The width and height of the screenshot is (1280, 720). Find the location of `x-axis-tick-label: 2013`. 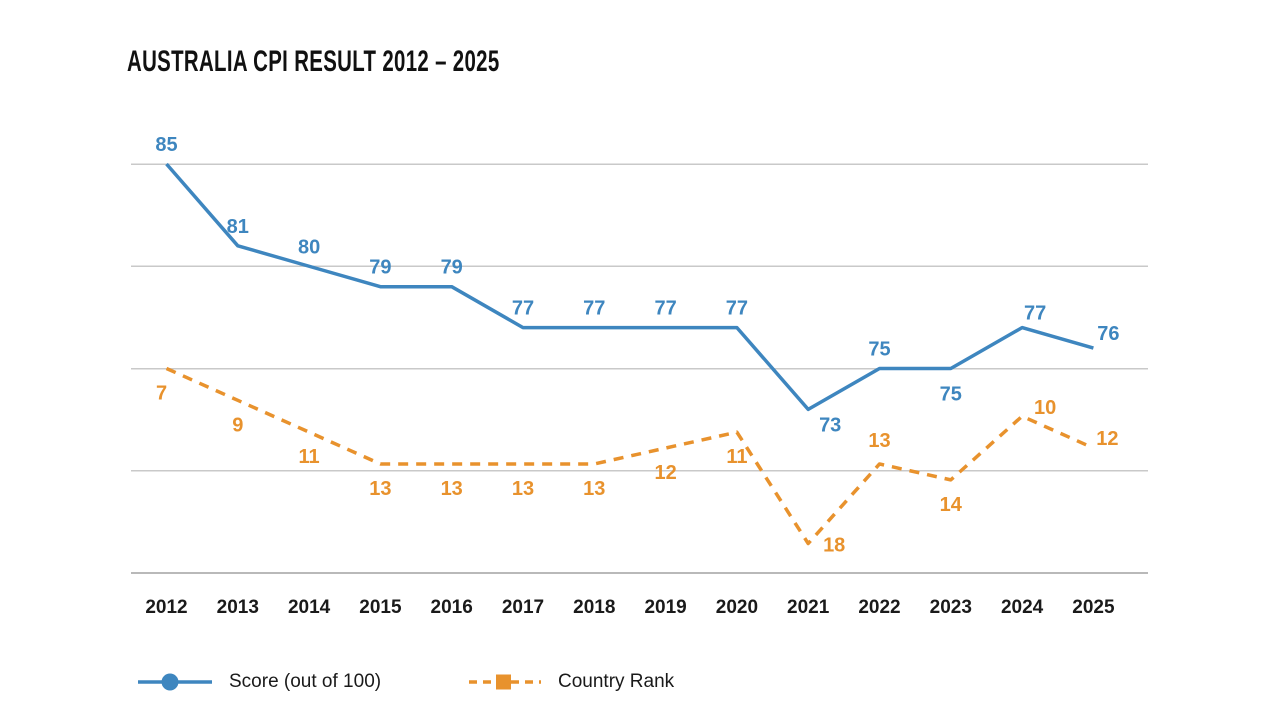

x-axis-tick-label: 2013 is located at coordinates (238, 607).